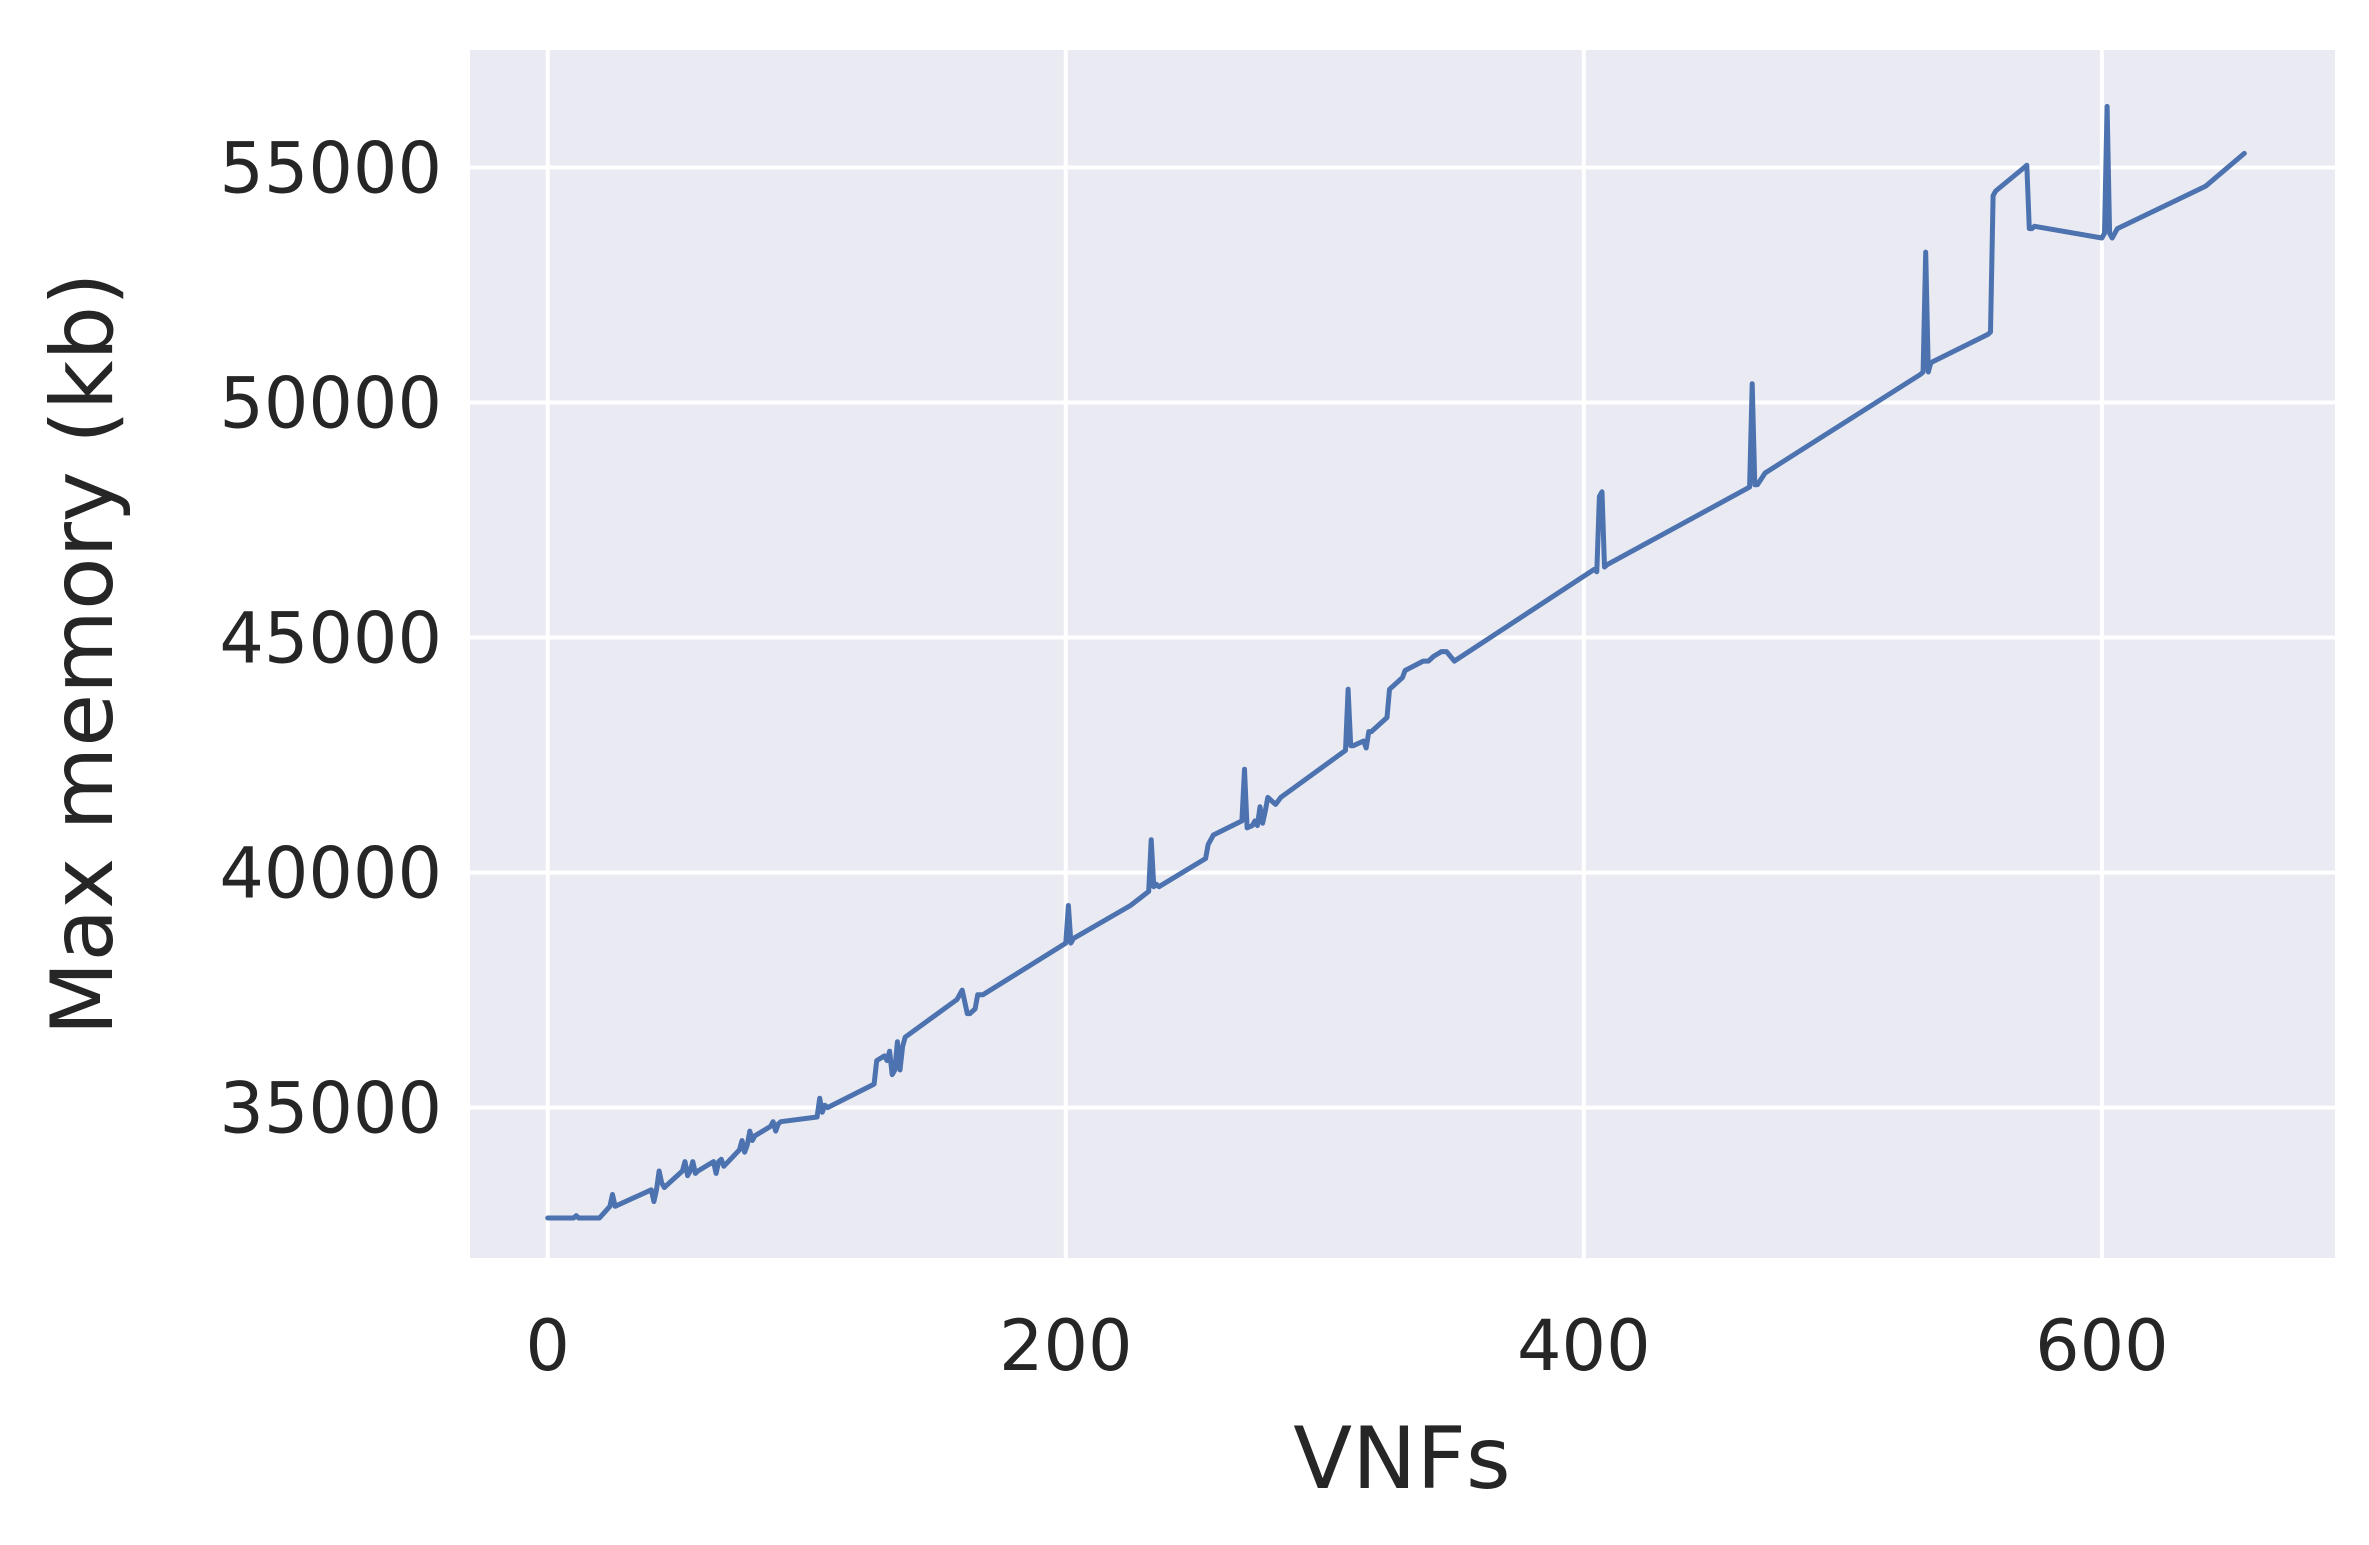  I want to click on x-tick-label: 400, so click(1584, 1346).